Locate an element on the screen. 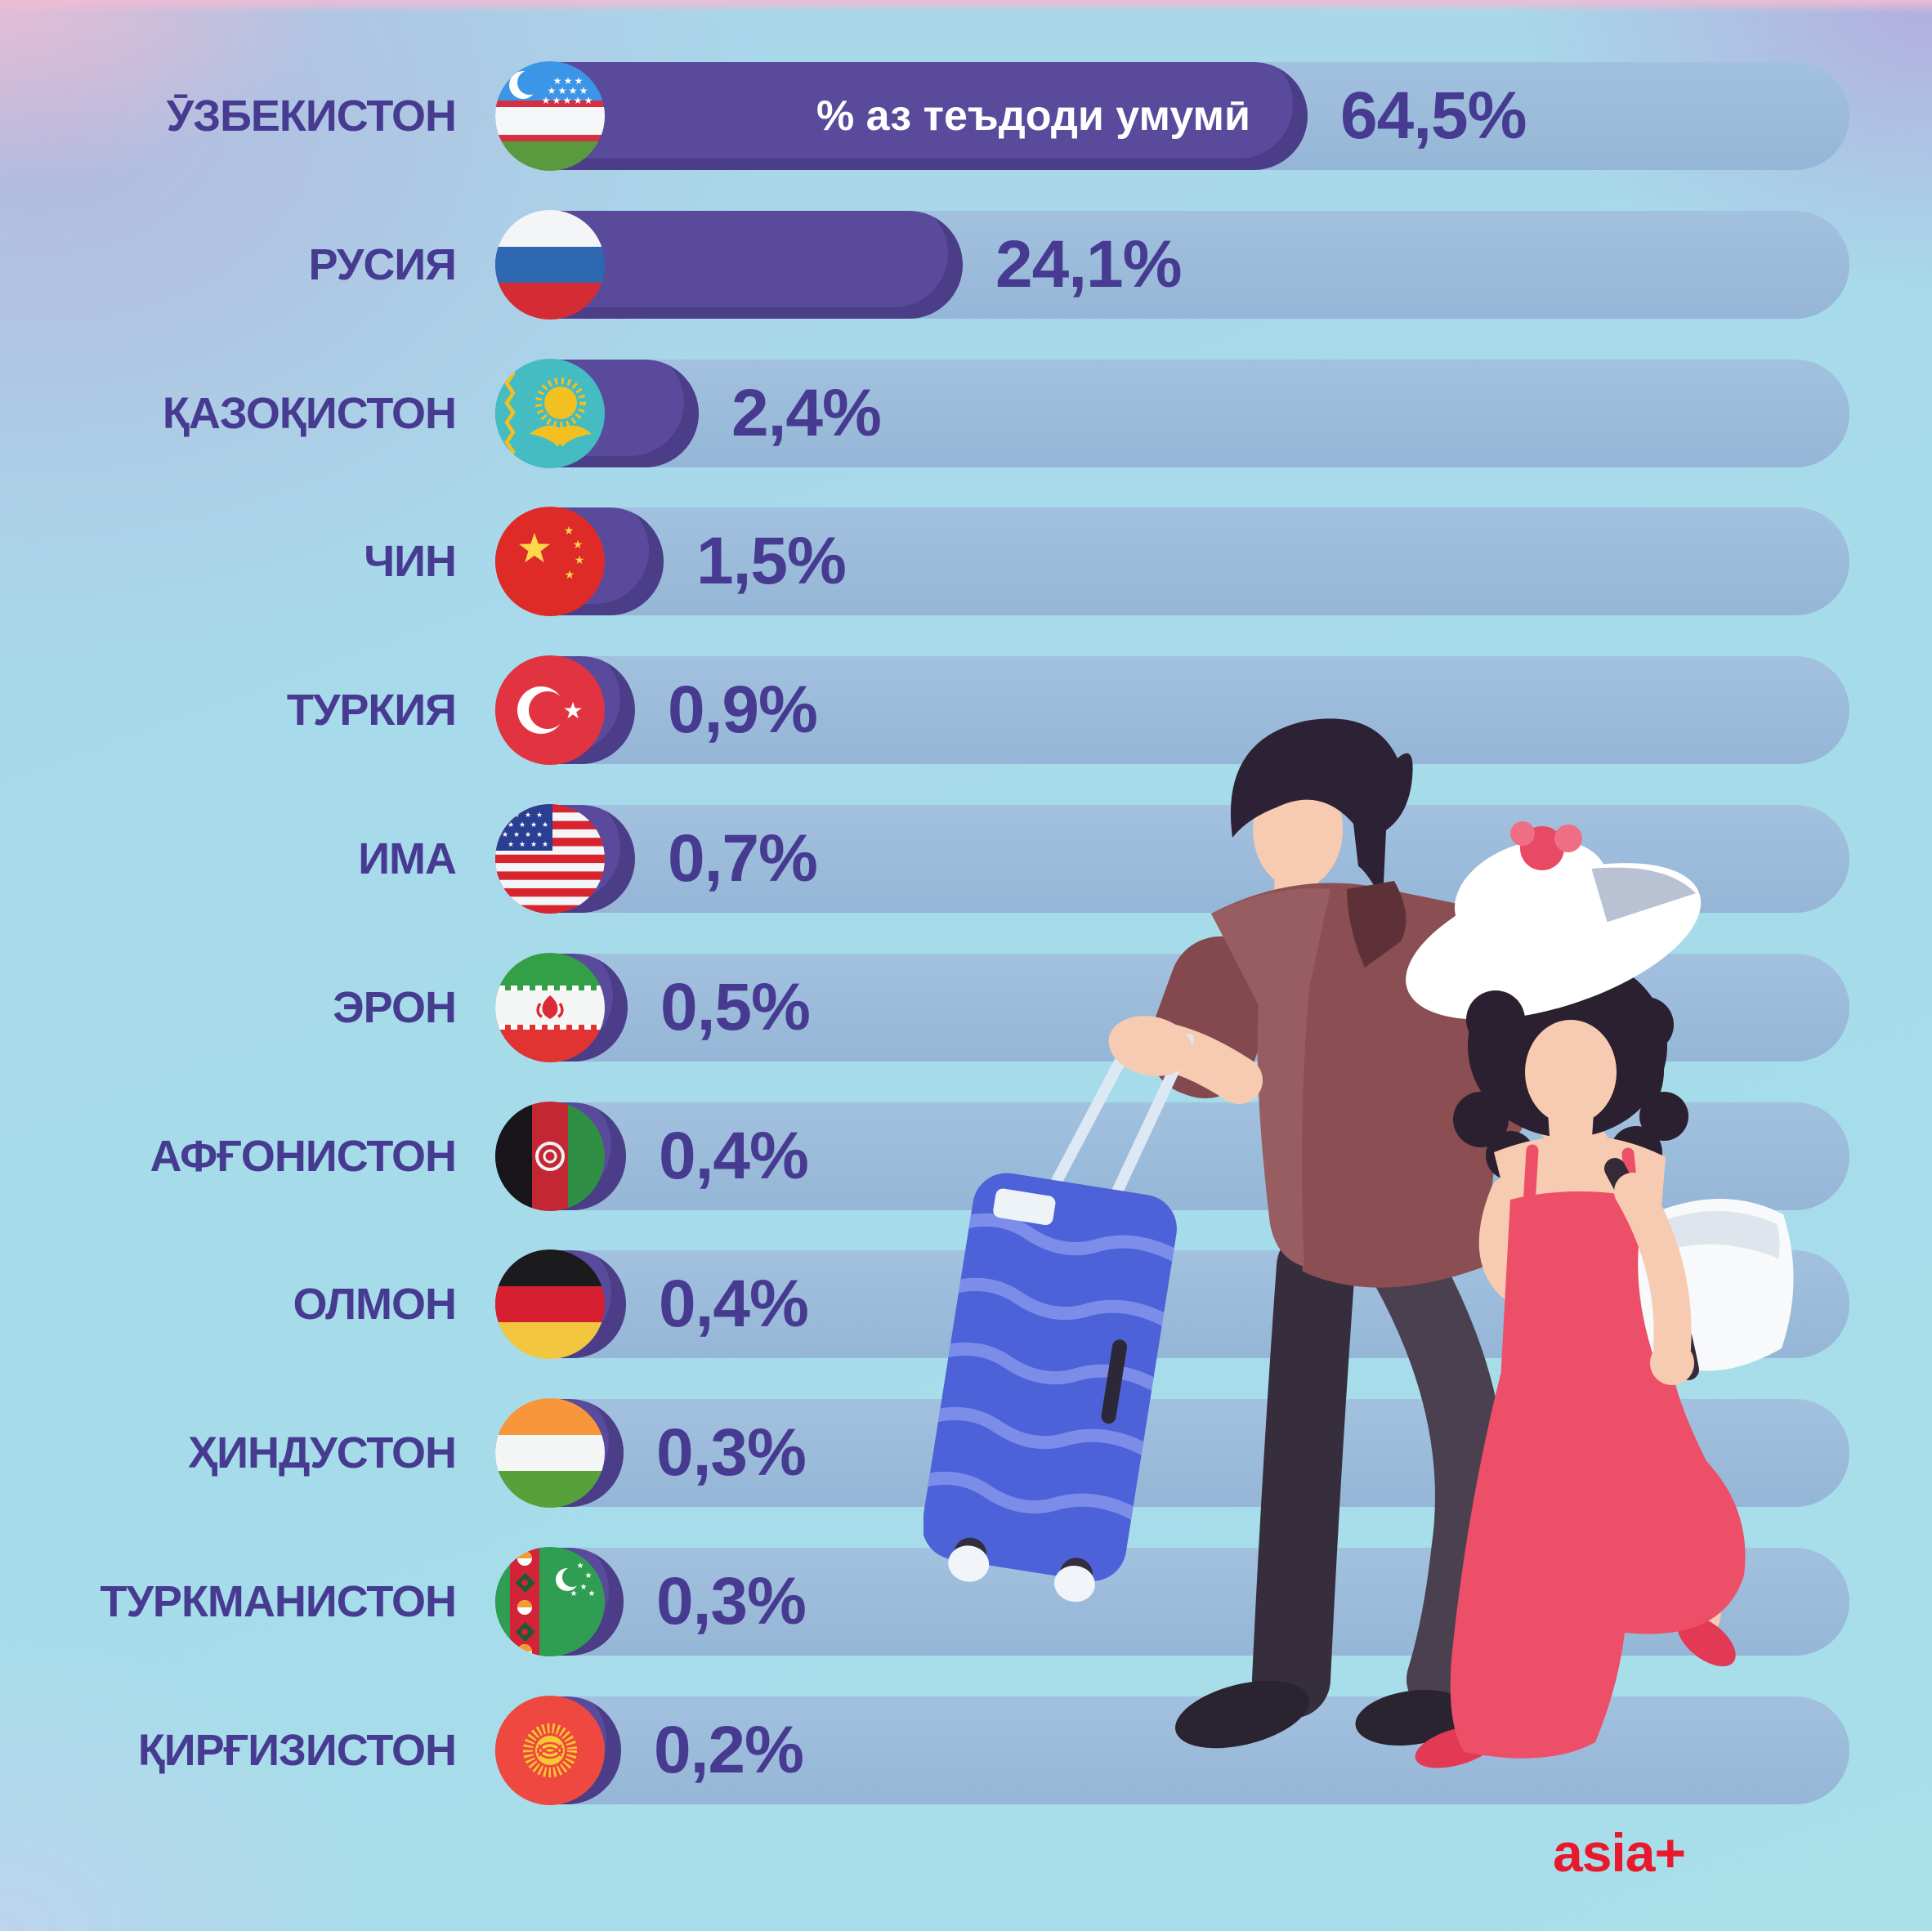  chart-row: ЧИН ★ ★ ★ ★ 1,5% is located at coordinates (966, 562).